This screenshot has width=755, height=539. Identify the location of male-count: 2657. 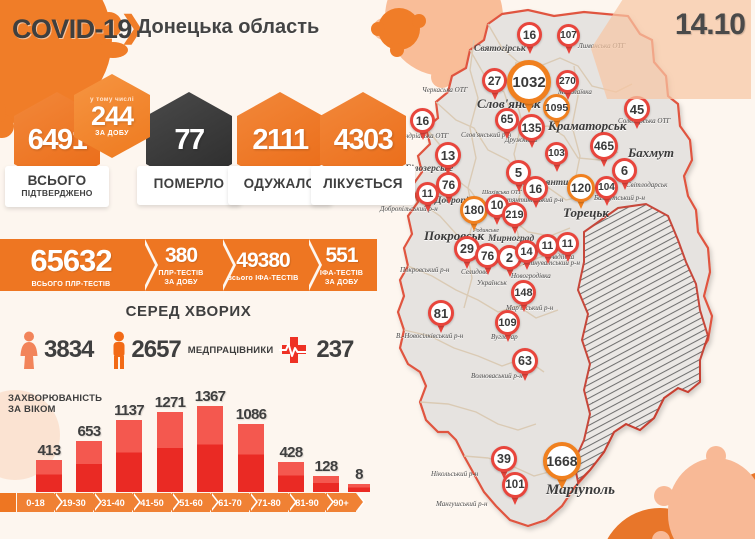
(156, 349).